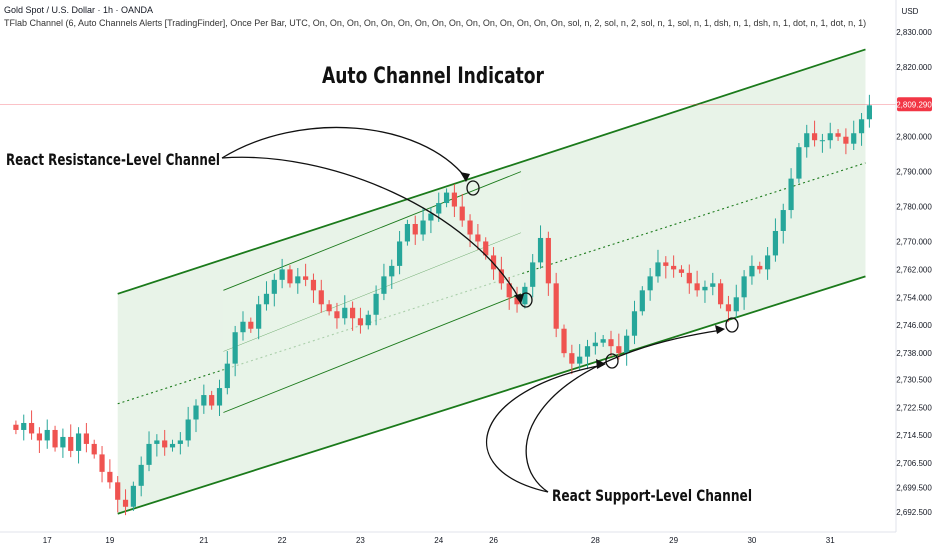 This screenshot has width=932, height=550. Describe the element at coordinates (914, 488) in the screenshot. I see `price-tick-label: 2,699.500` at that location.